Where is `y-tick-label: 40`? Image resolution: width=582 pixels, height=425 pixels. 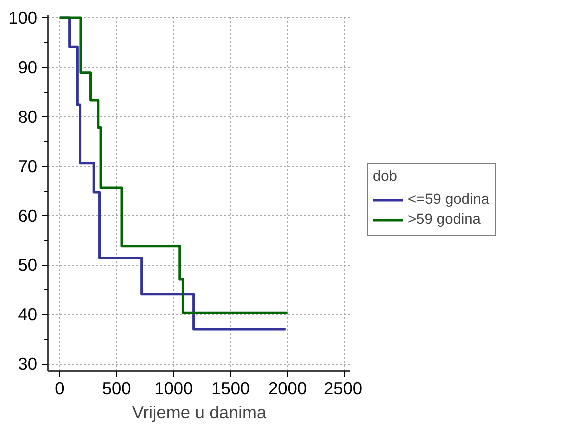 y-tick-label: 40 is located at coordinates (28, 314).